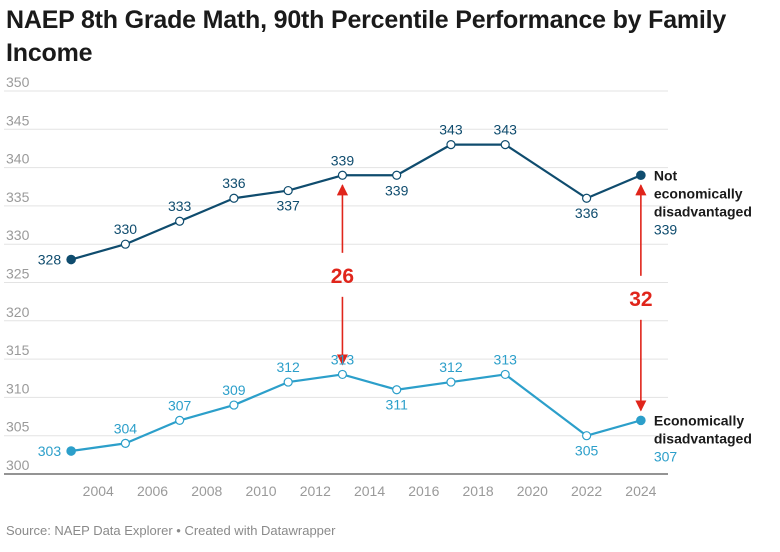 This screenshot has height=552, width=780. Describe the element at coordinates (288, 206) in the screenshot. I see `data-label-0-4: 337` at that location.